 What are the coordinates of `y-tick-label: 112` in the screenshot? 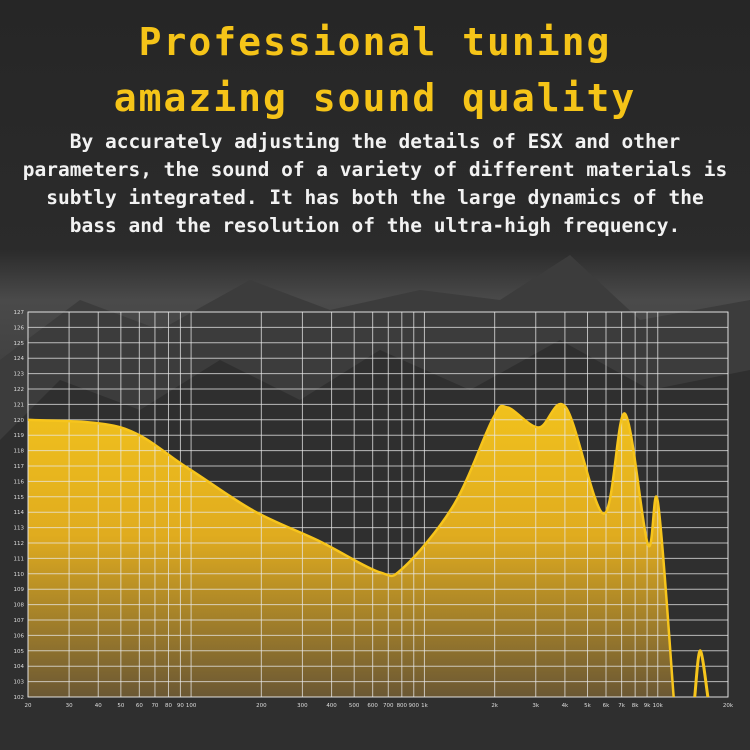 It's located at (19, 544).